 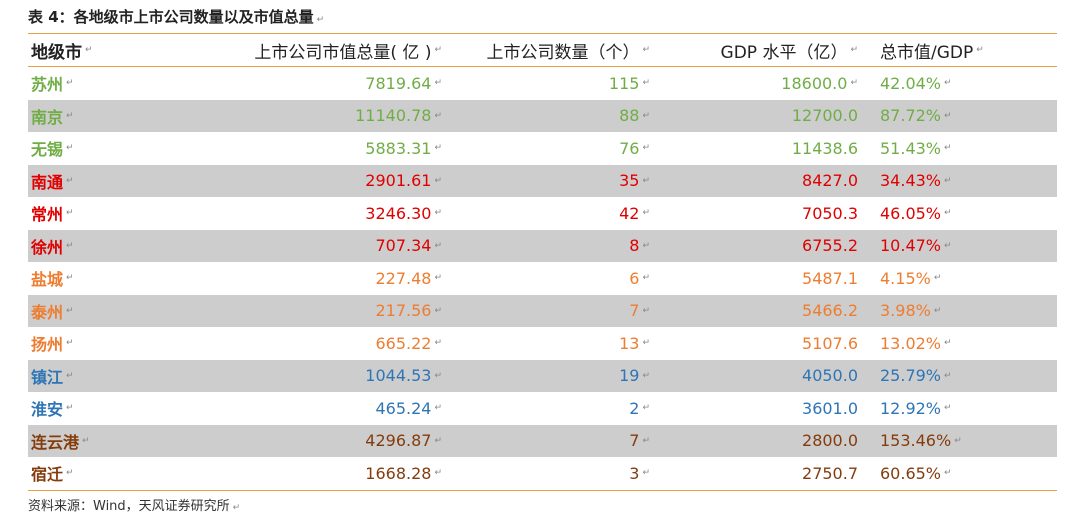 I want to click on cell-ratio: 13.02% ↵, so click(x=916, y=343).